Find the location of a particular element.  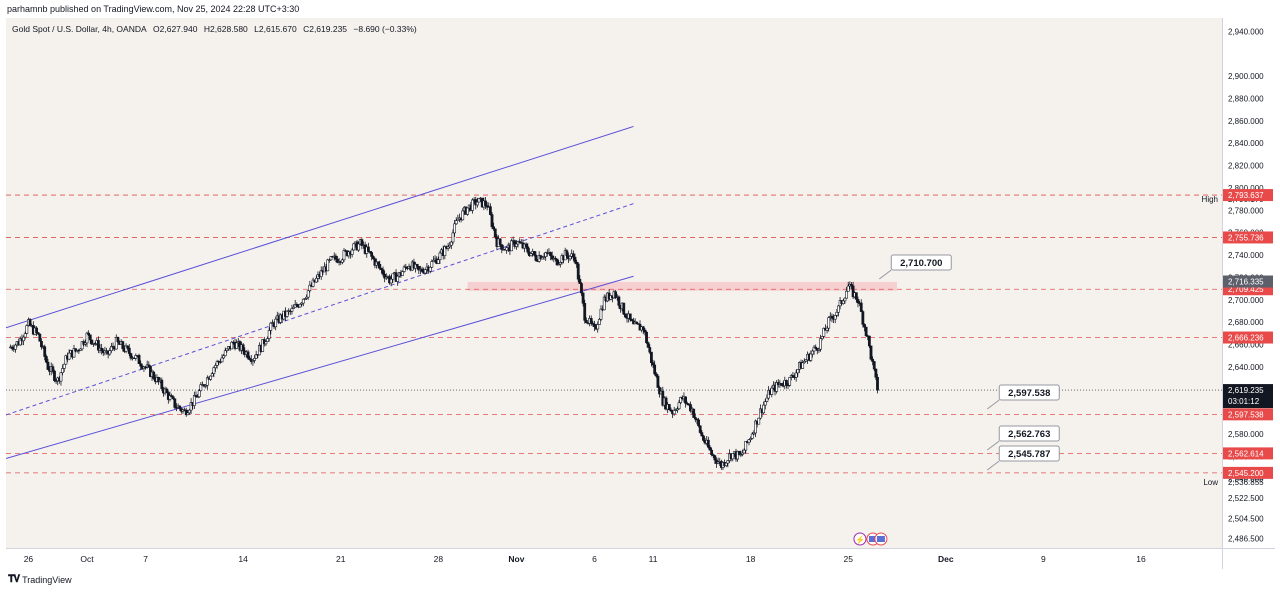

time-tick-label: 16 is located at coordinates (1141, 559).